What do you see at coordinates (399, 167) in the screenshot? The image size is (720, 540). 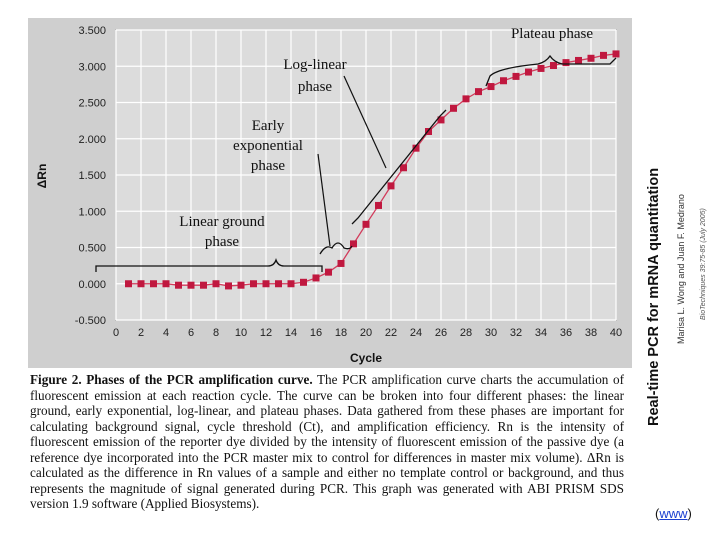 I see `log-linear-bracket` at bounding box center [399, 167].